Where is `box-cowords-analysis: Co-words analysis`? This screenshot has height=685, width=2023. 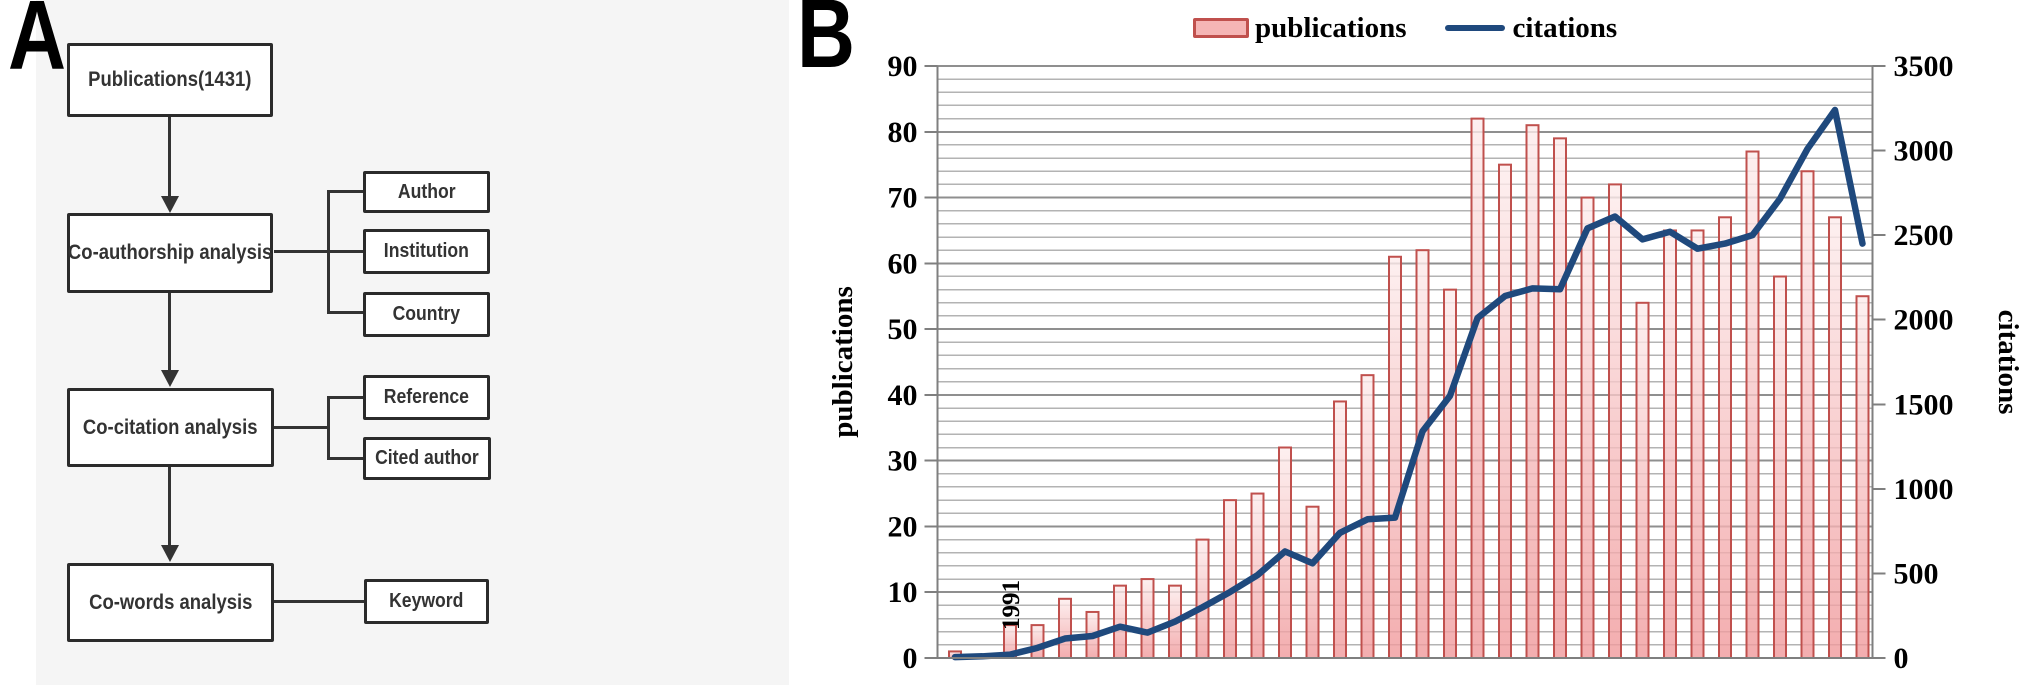 box-cowords-analysis: Co-words analysis is located at coordinates (170, 602).